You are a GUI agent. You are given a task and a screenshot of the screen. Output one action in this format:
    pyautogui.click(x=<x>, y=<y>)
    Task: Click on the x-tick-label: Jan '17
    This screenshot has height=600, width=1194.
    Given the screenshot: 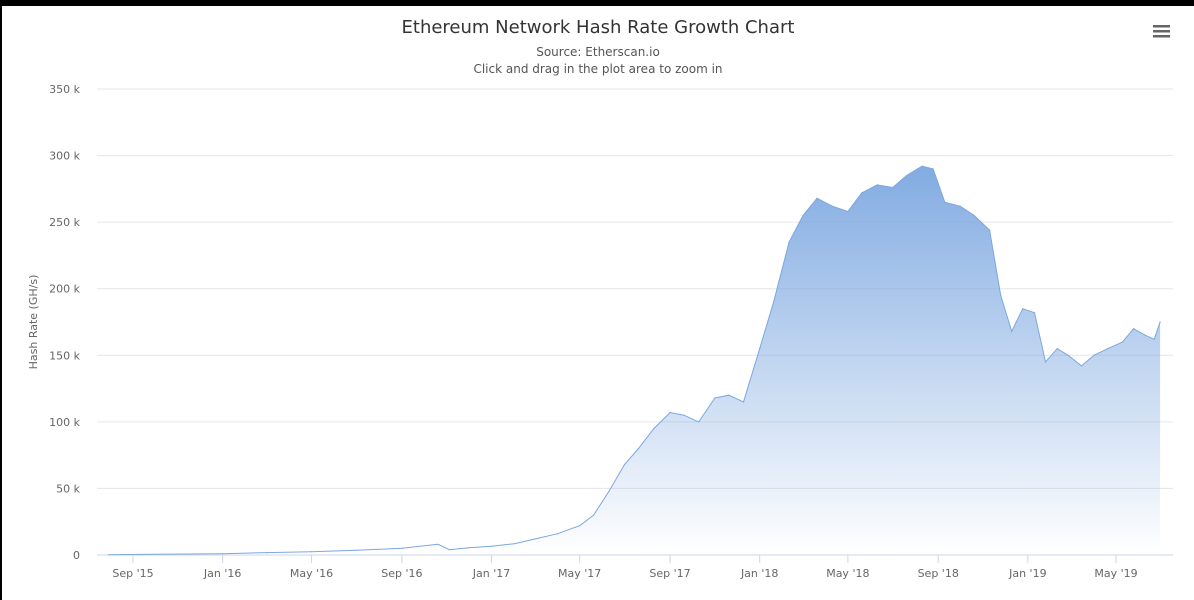 What is the action you would take?
    pyautogui.click(x=491, y=573)
    